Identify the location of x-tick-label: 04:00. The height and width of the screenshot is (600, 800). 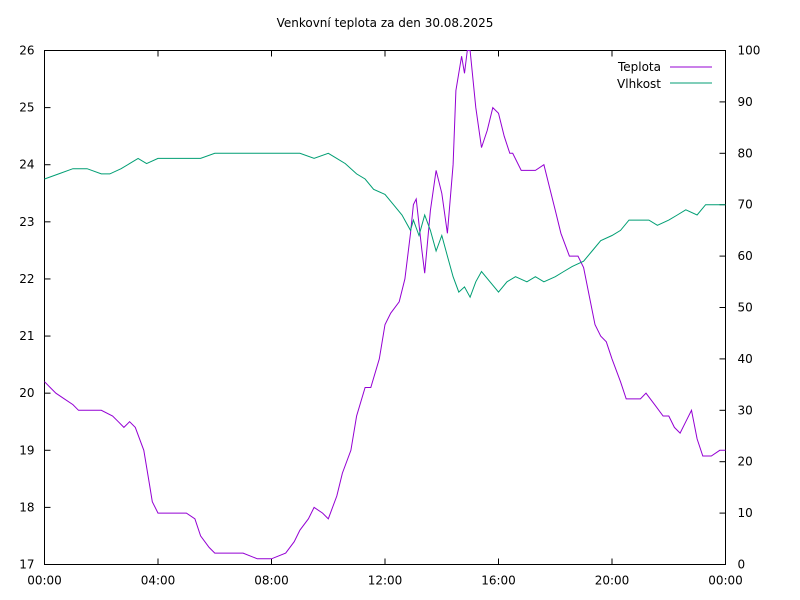
(158, 581).